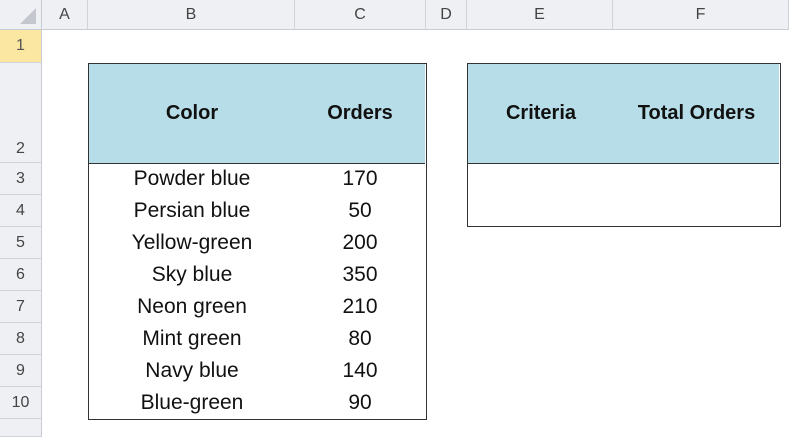  Describe the element at coordinates (21, 113) in the screenshot. I see `row-header-2: 2` at that location.